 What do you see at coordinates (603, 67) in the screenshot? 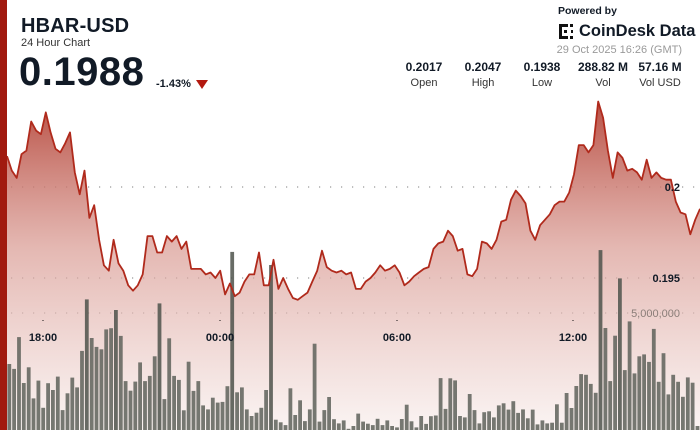
I see `stat-value: 288.82 M` at bounding box center [603, 67].